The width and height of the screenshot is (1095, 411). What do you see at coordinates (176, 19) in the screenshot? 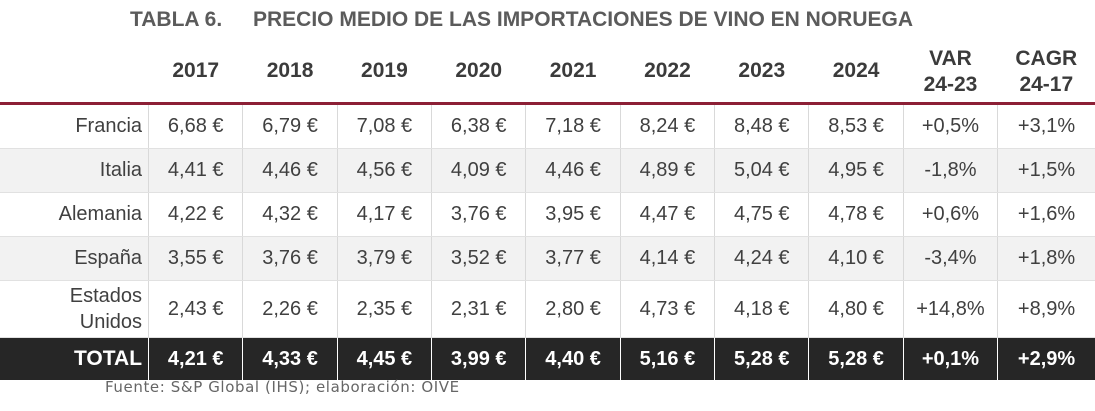
I see `table-number: TABLA 6.` at bounding box center [176, 19].